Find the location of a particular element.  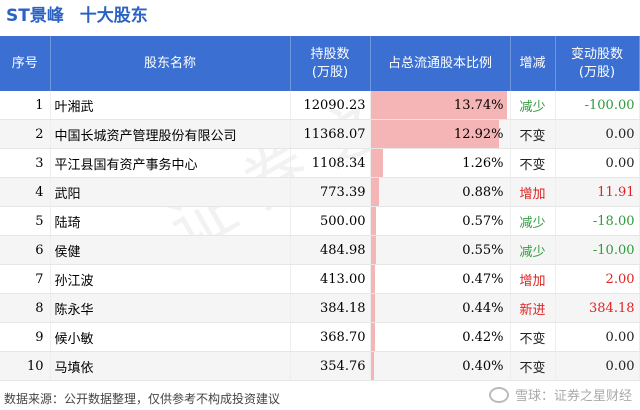

shares-held: 368.70 is located at coordinates (330, 337).